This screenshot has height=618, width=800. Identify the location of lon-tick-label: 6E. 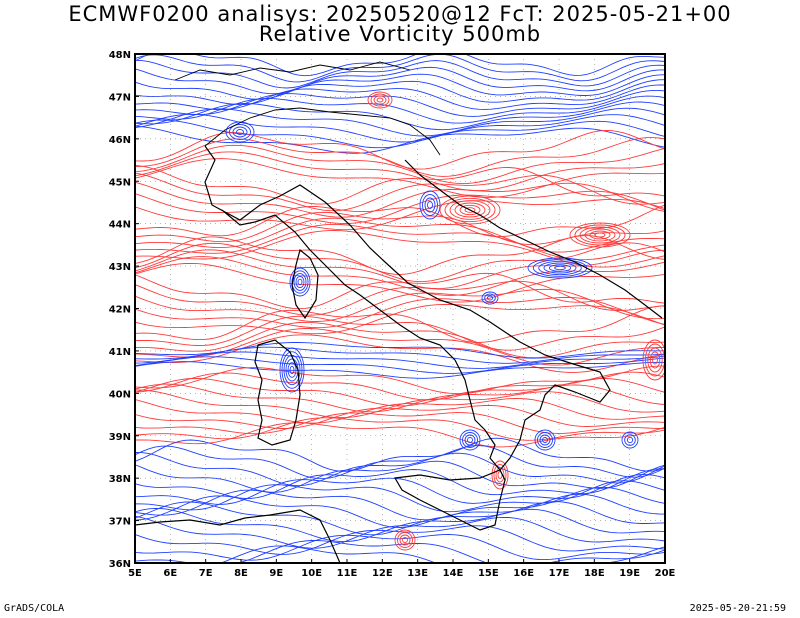
(170, 573).